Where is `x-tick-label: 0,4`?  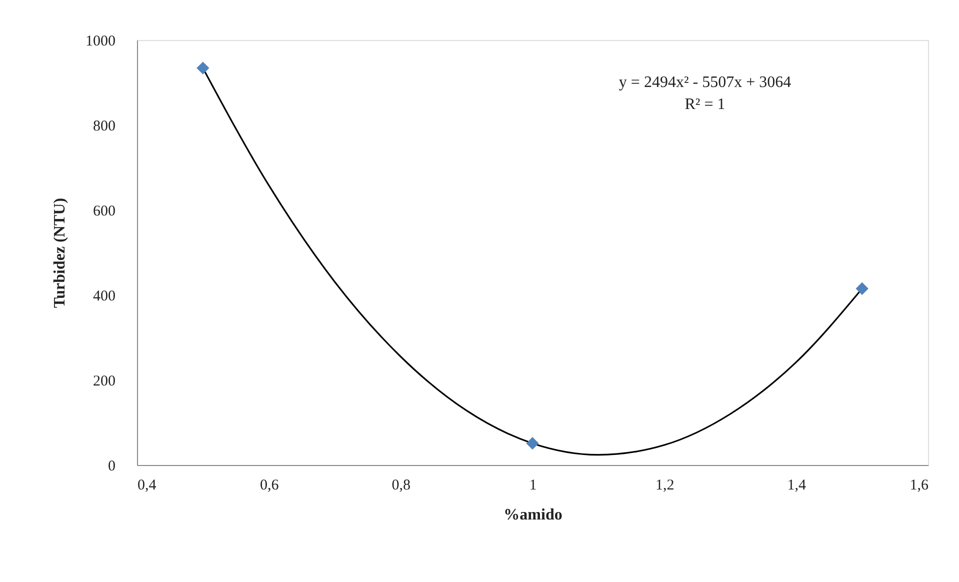 x-tick-label: 0,4 is located at coordinates (147, 486).